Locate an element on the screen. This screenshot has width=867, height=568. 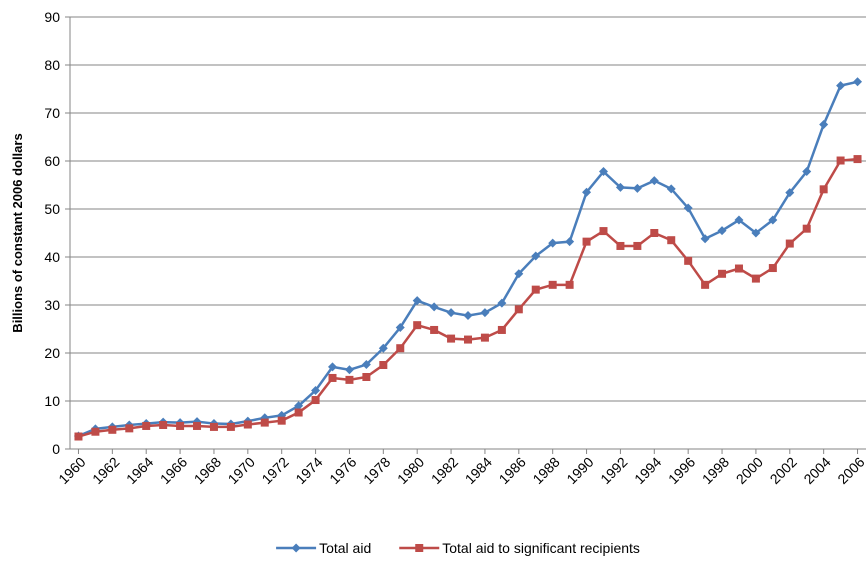
x-tick-label: 1994 is located at coordinates (647, 470).